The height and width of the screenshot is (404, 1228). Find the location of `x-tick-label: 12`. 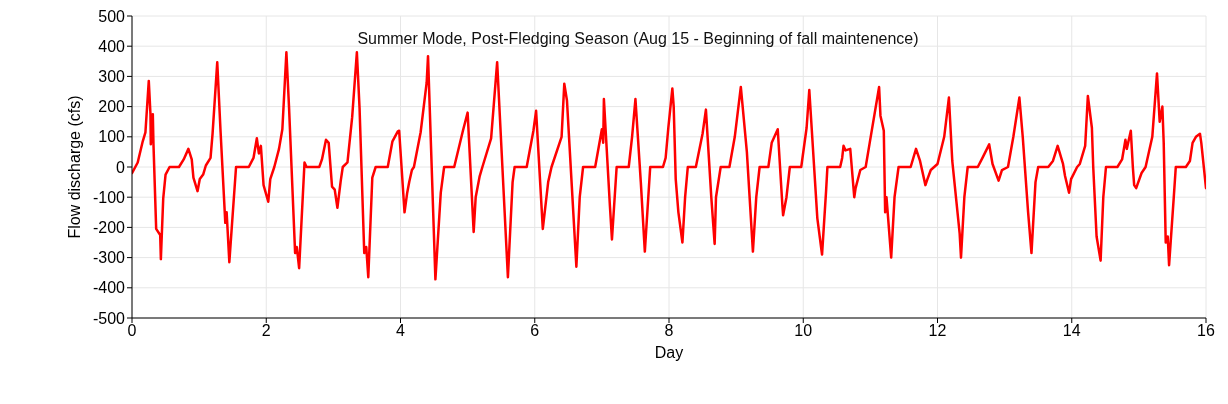

x-tick-label: 12 is located at coordinates (937, 331).